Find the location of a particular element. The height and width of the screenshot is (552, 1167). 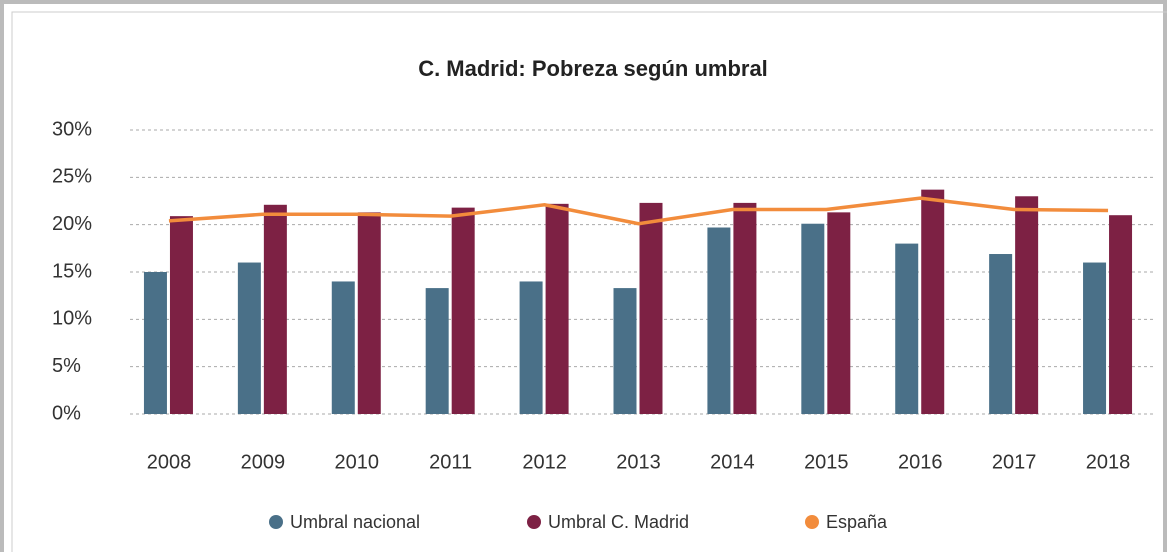

y-tick-label: 15% is located at coordinates (72, 271).